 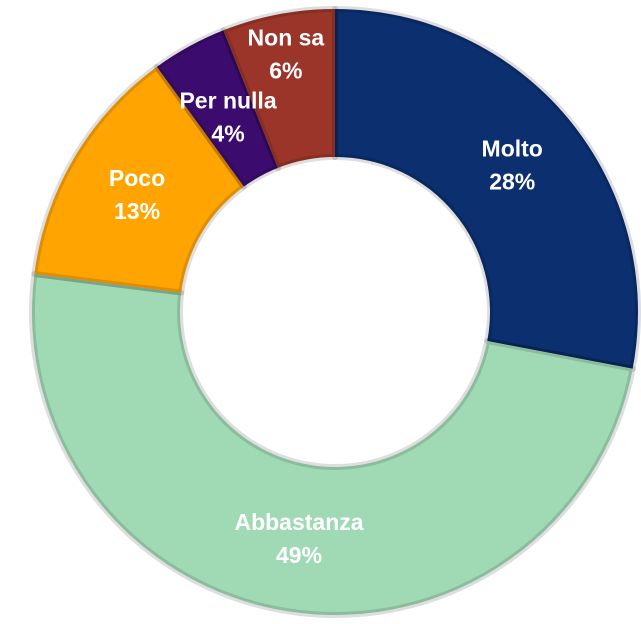 What do you see at coordinates (137, 211) in the screenshot?
I see `slice-value-label: 13%` at bounding box center [137, 211].